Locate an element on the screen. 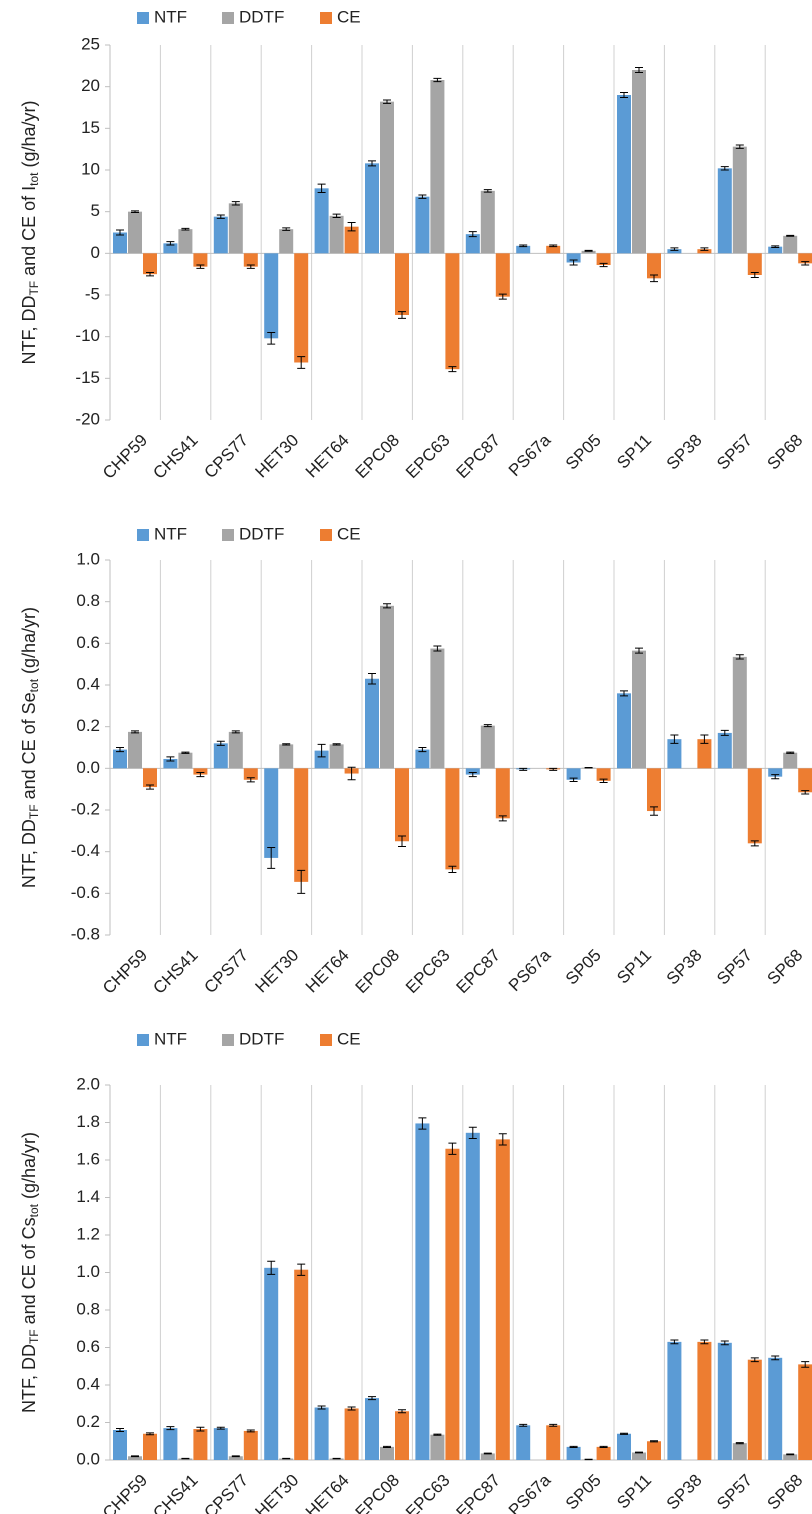 The height and width of the screenshot is (1514, 812). x-tick-label: SP57 is located at coordinates (734, 1492).